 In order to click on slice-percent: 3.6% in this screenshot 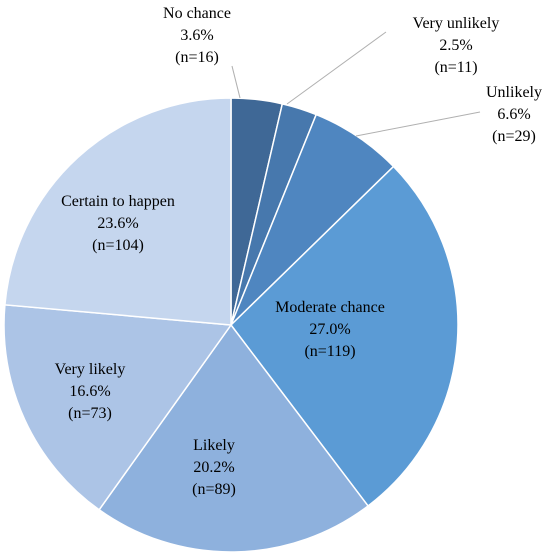, I will do `click(196, 35)`.